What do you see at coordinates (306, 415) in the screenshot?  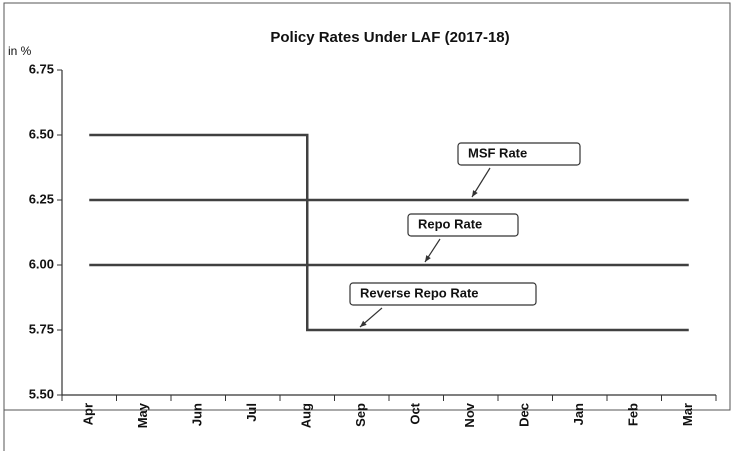 I see `x-tick-label: Aug` at bounding box center [306, 415].